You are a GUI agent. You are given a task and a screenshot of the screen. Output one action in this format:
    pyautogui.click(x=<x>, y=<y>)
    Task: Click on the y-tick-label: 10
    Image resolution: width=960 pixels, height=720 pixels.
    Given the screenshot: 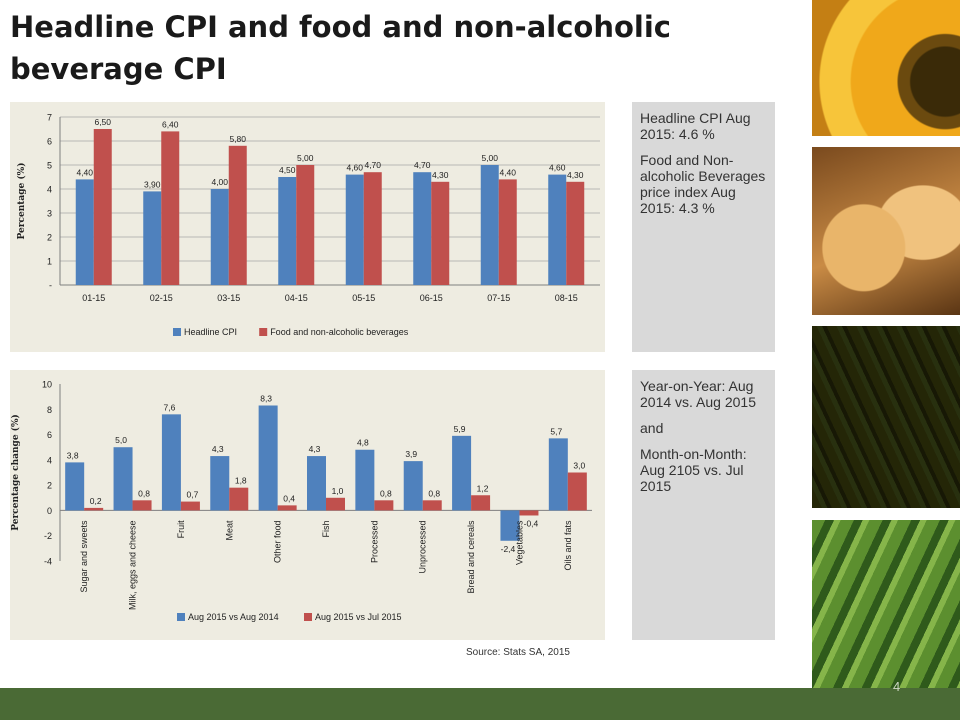 What is the action you would take?
    pyautogui.click(x=47, y=385)
    